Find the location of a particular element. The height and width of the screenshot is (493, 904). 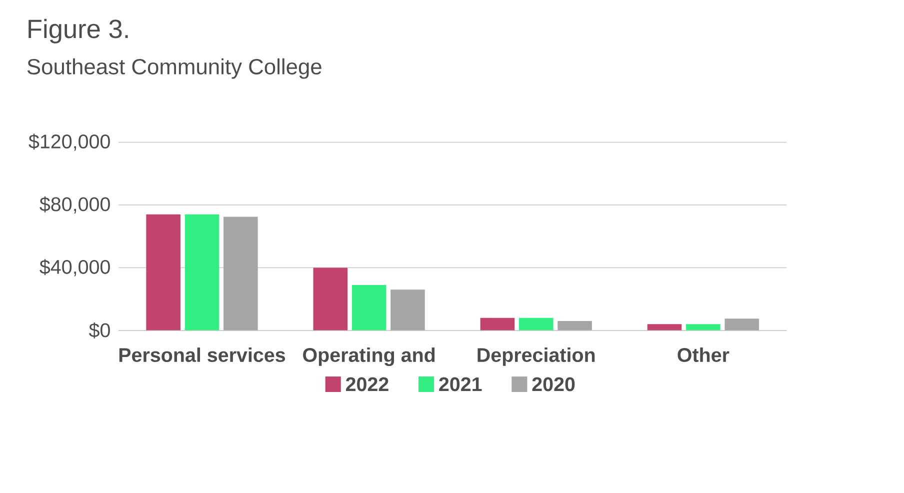

legend-label: 2020 is located at coordinates (553, 385).